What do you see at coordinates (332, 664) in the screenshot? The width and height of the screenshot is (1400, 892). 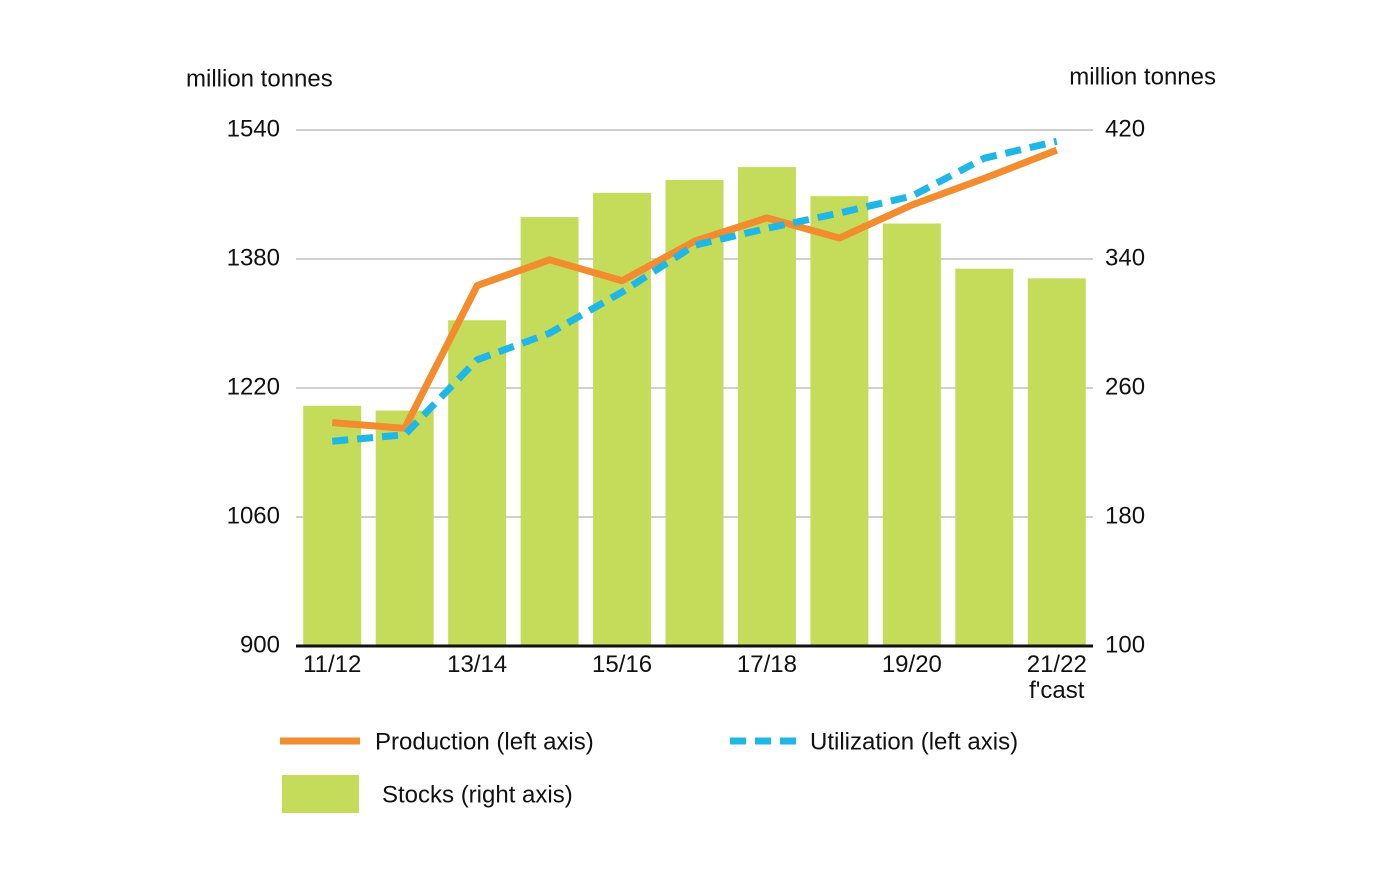 I see `x-tick-label: 11/12` at bounding box center [332, 664].